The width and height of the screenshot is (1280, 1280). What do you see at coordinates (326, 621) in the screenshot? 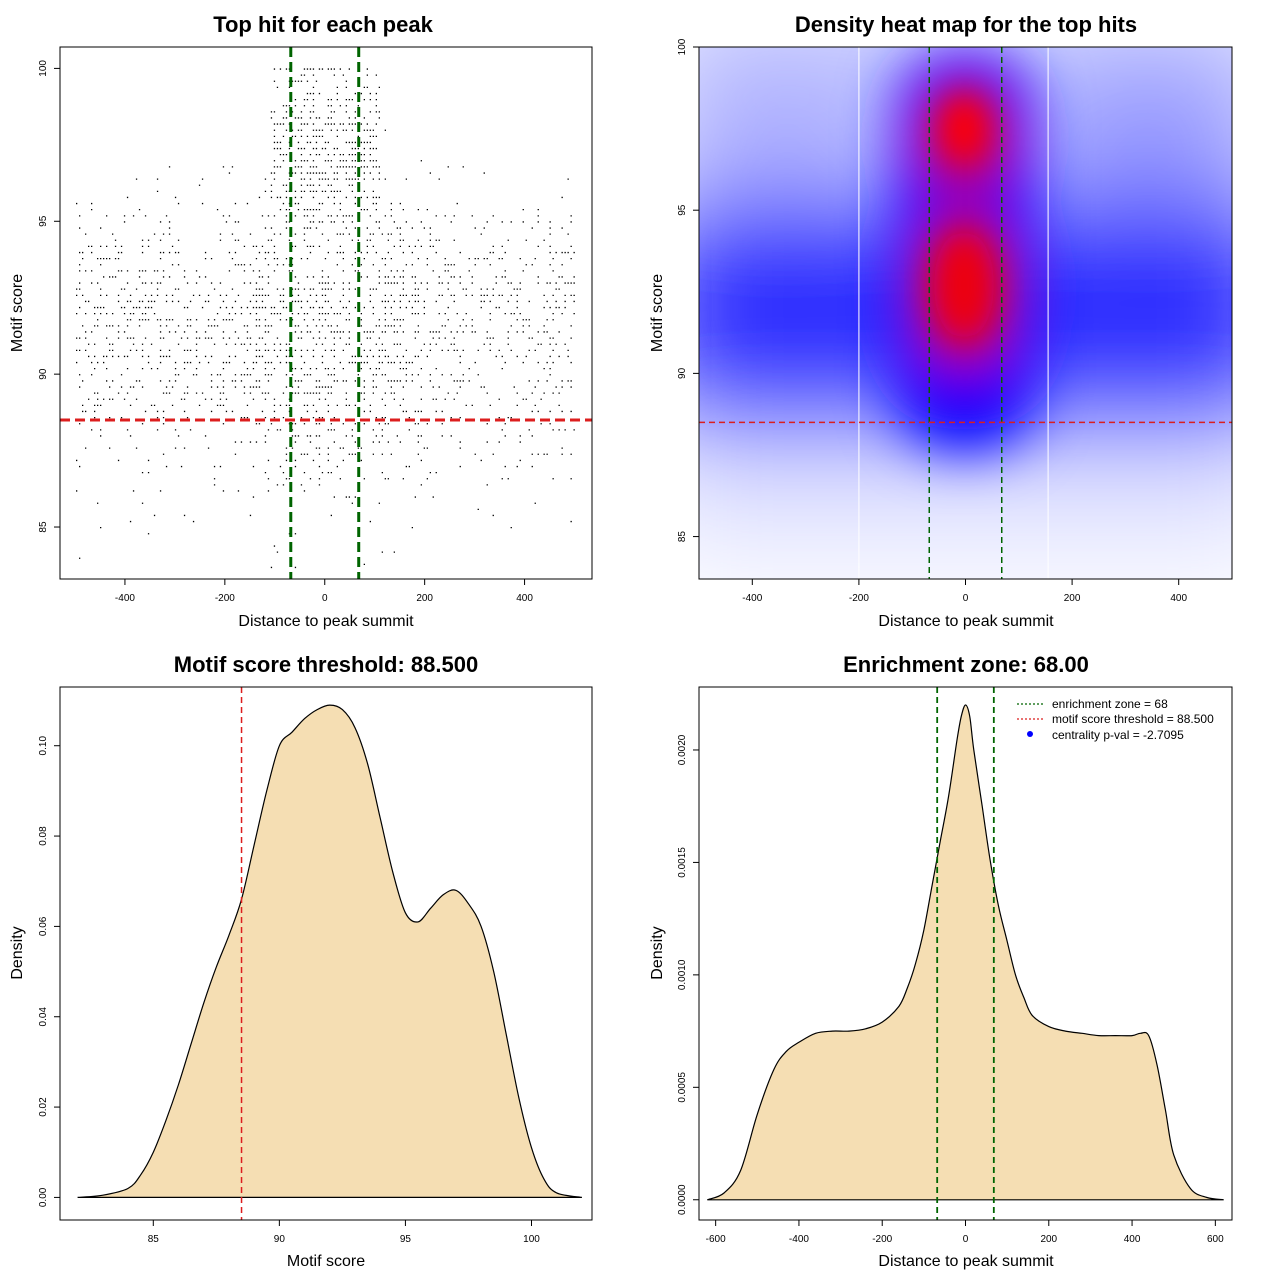
I see `scatter-xlabel: Distance to peak summit` at bounding box center [326, 621].